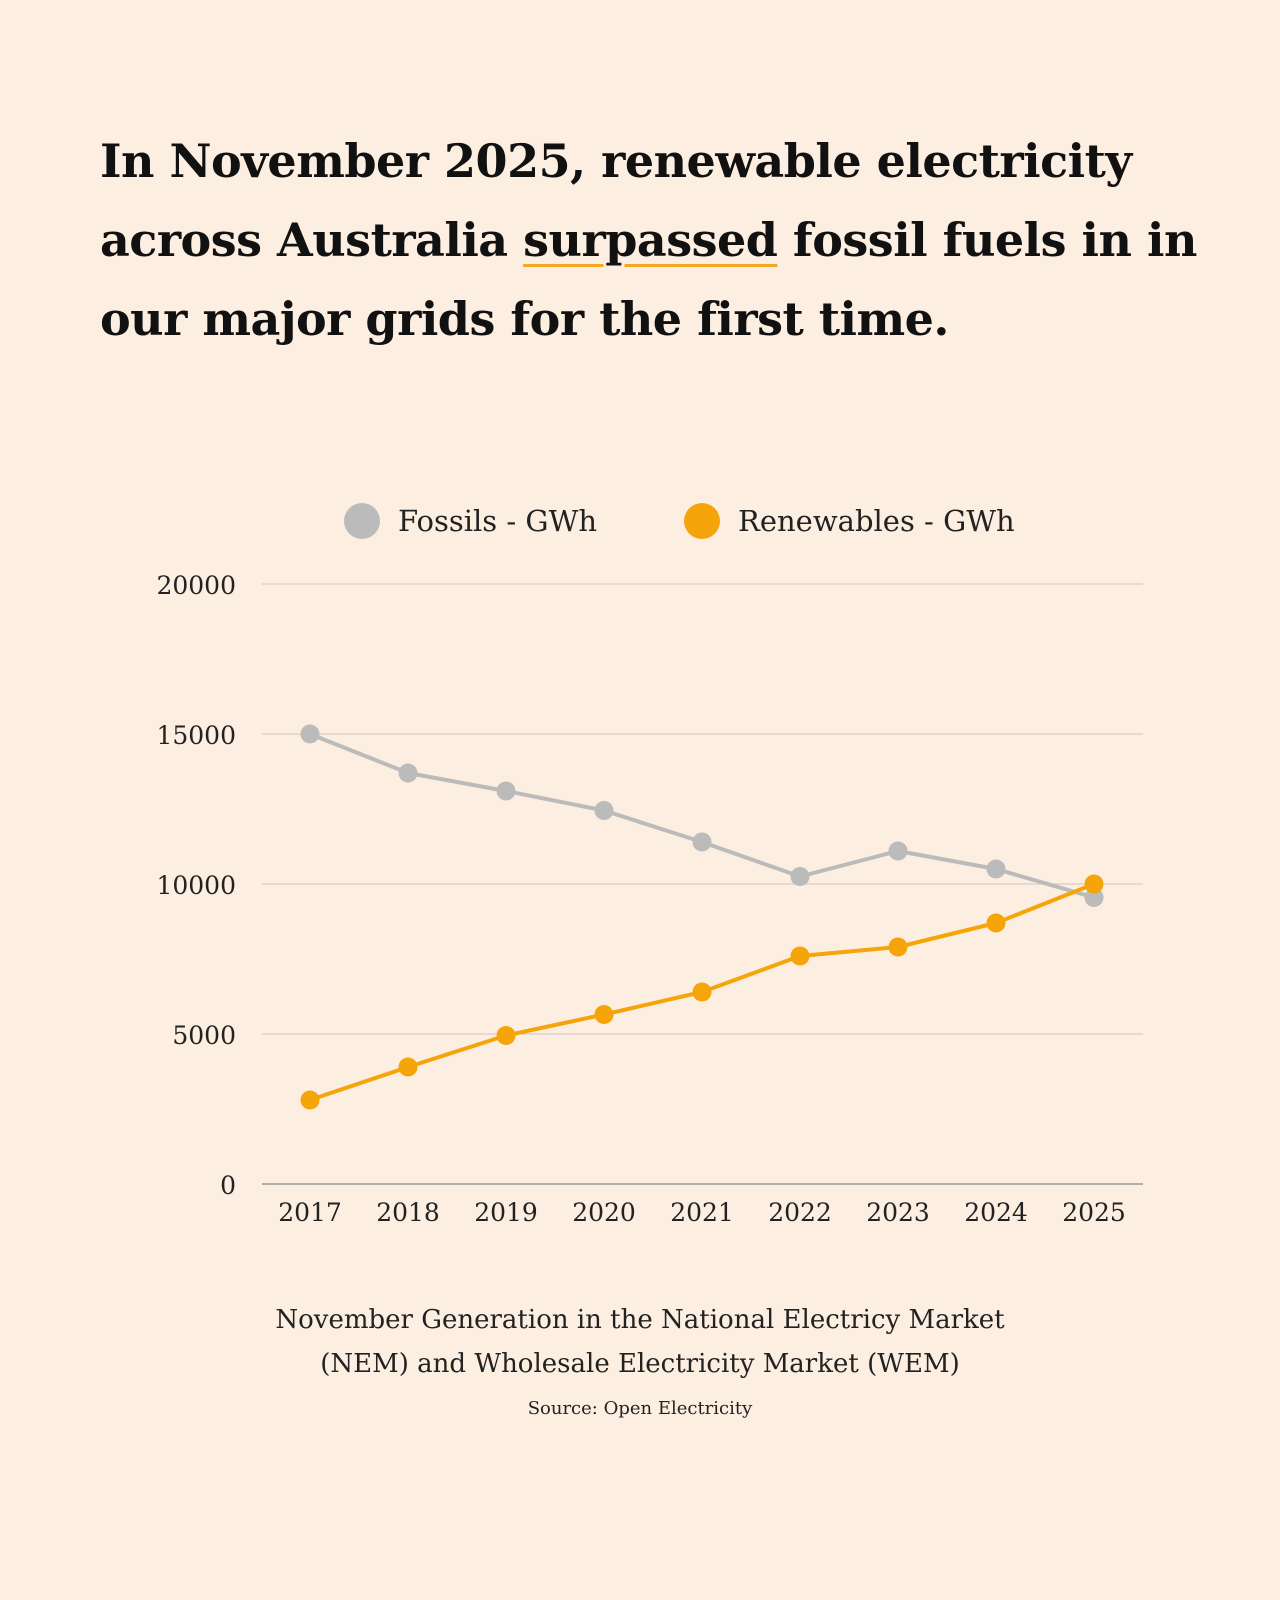 Image resolution: width=1280 pixels, height=1600 pixels. I want to click on y-tick-label-10000: 10000, so click(196, 885).